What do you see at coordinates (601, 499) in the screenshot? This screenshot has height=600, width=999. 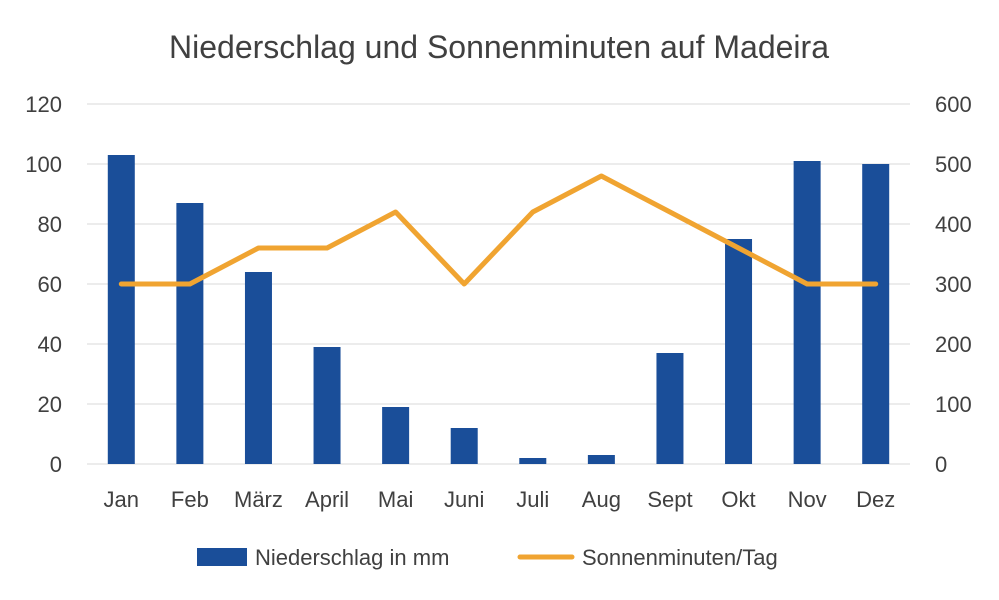 I see `category-label: Aug` at bounding box center [601, 499].